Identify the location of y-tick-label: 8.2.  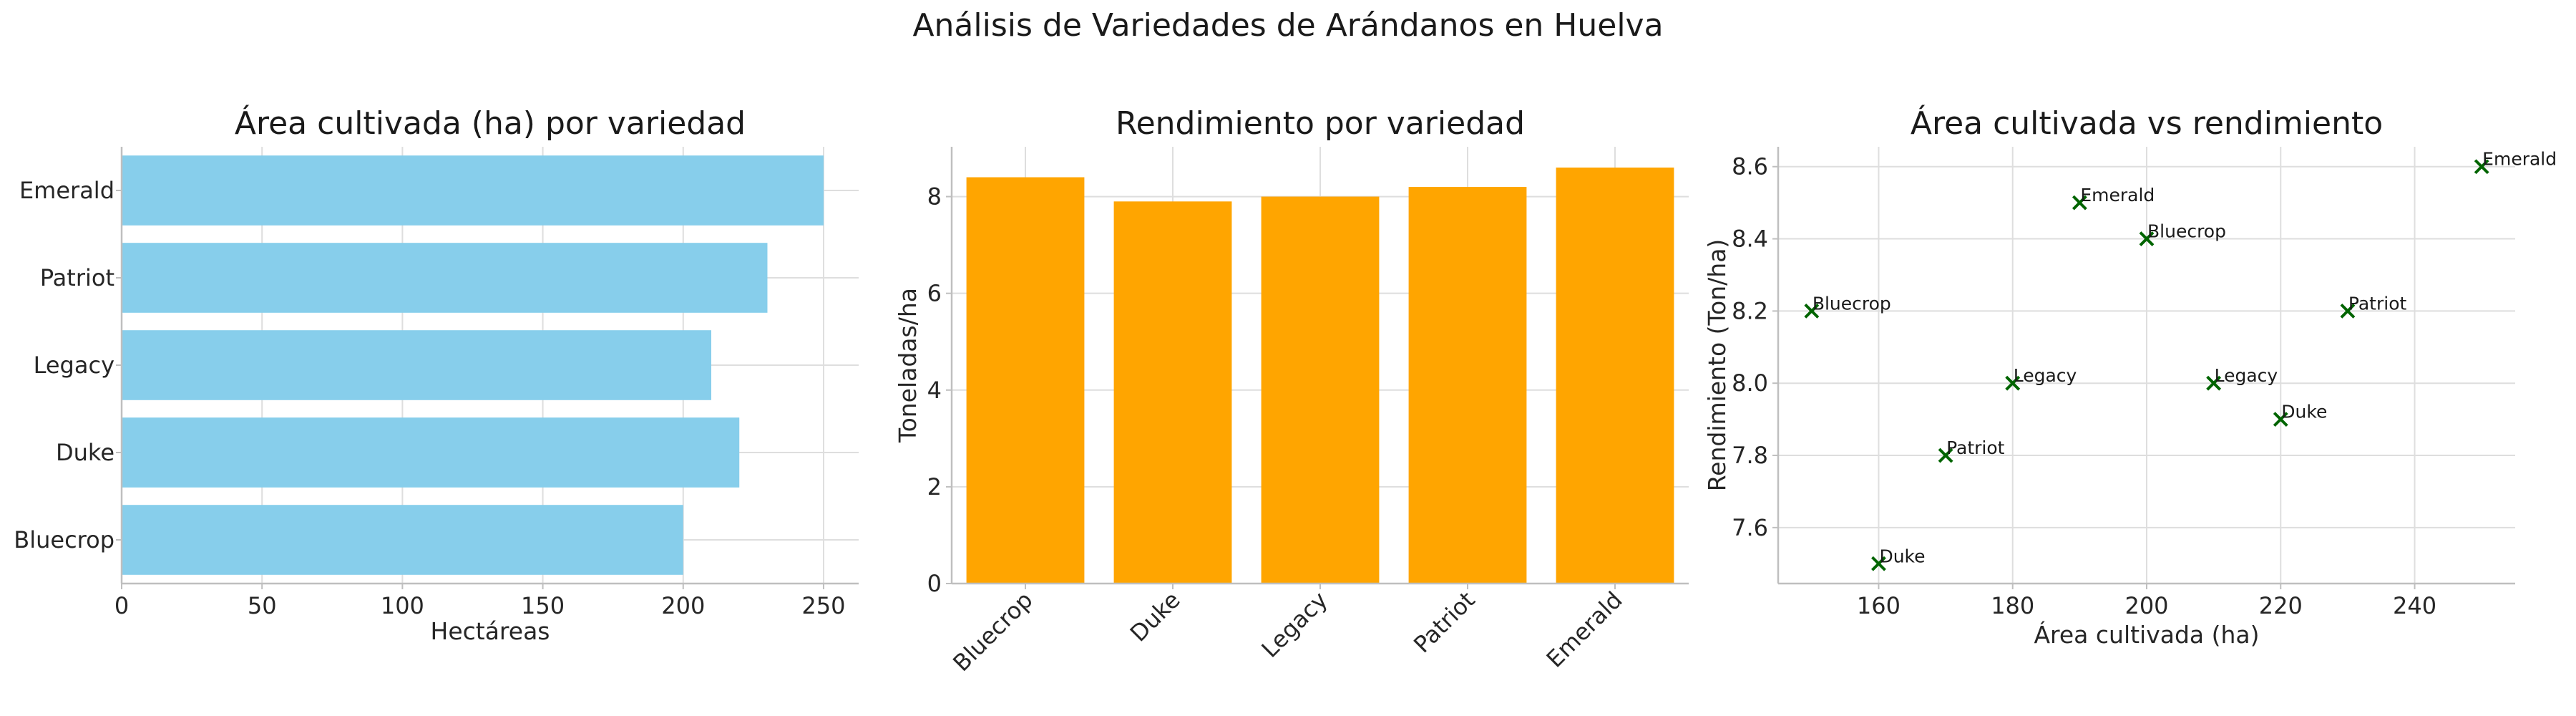
(1750, 310).